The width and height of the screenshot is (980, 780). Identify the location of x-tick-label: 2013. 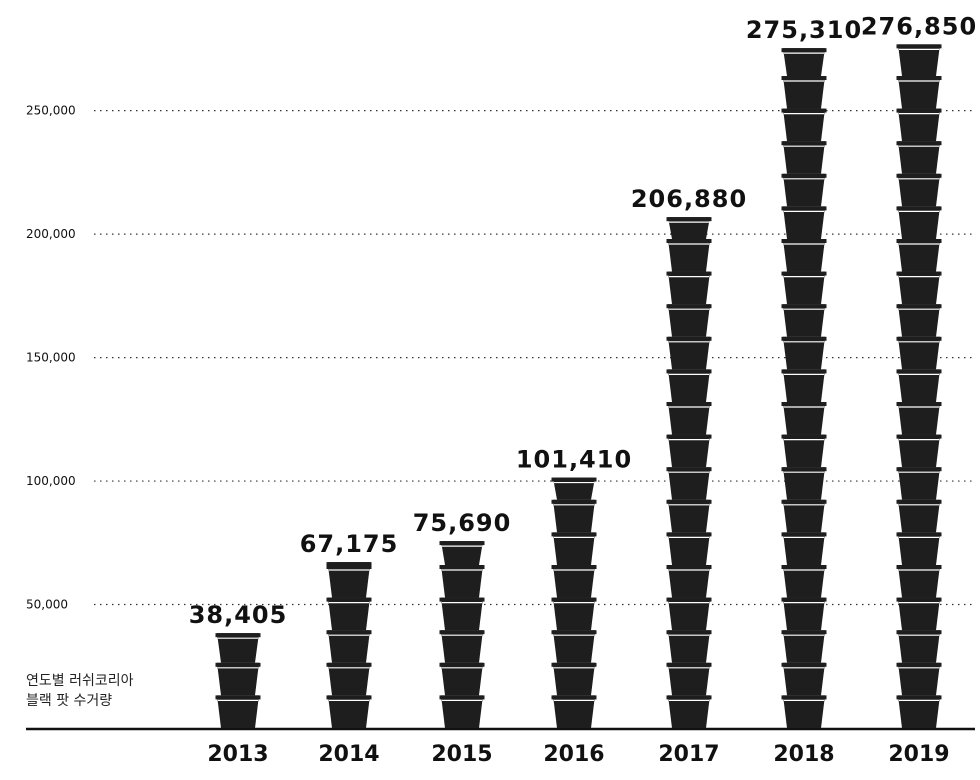
(237, 754).